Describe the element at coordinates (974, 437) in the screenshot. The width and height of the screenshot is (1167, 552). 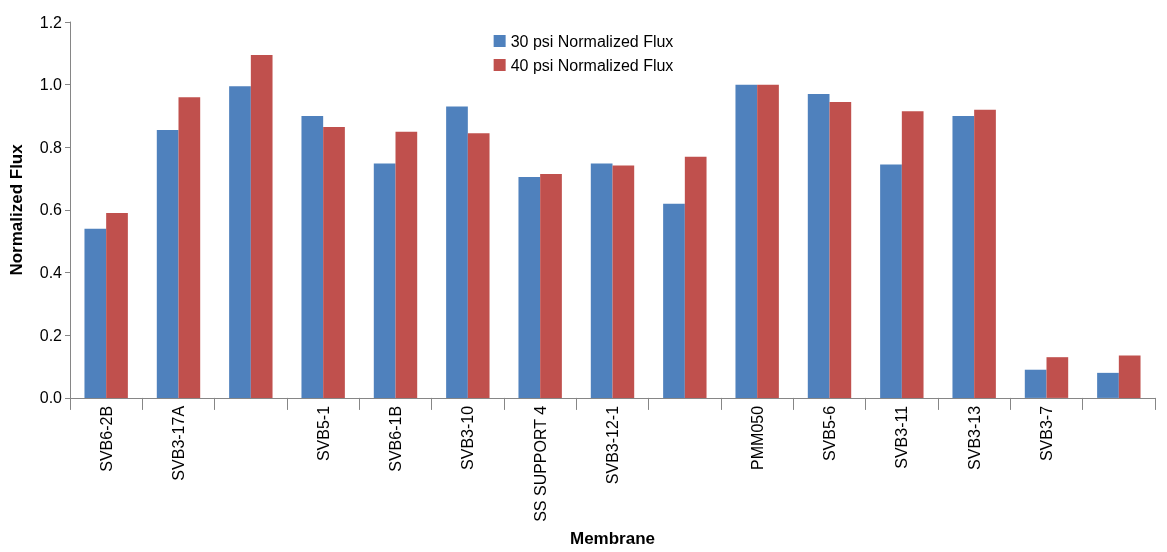
I see `x-tick-label: SVB3-13` at that location.